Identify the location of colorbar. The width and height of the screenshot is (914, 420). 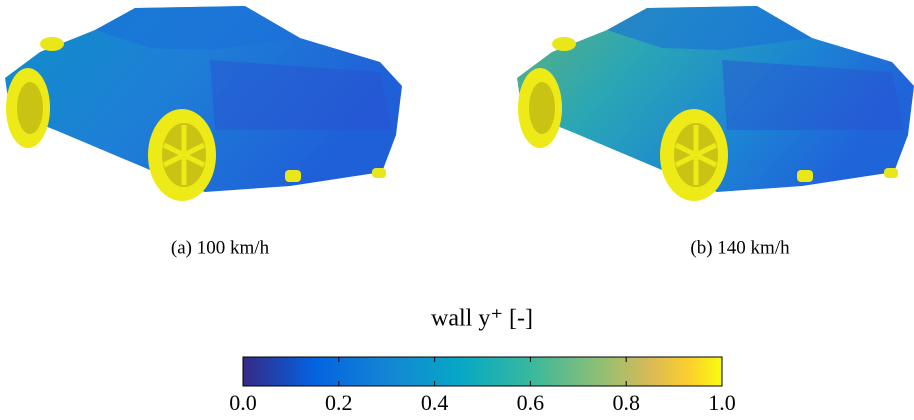
(482, 371).